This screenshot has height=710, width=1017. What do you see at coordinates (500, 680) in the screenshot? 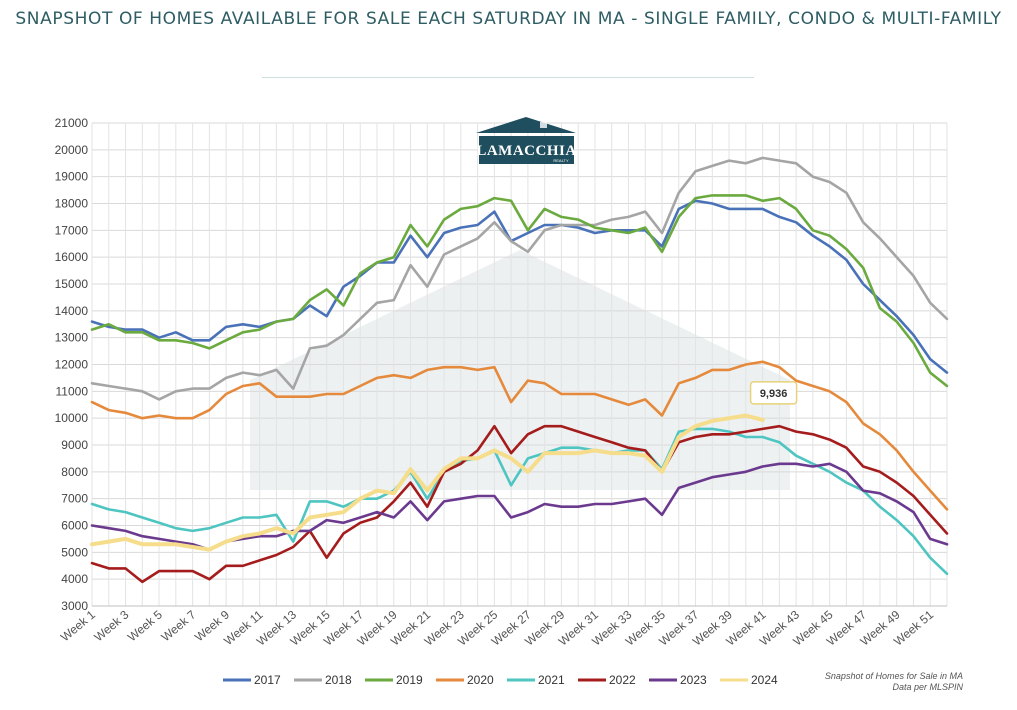
I see `chart-legend: 2017 2018 2019 2020 2021 2022 2023 2024` at bounding box center [500, 680].